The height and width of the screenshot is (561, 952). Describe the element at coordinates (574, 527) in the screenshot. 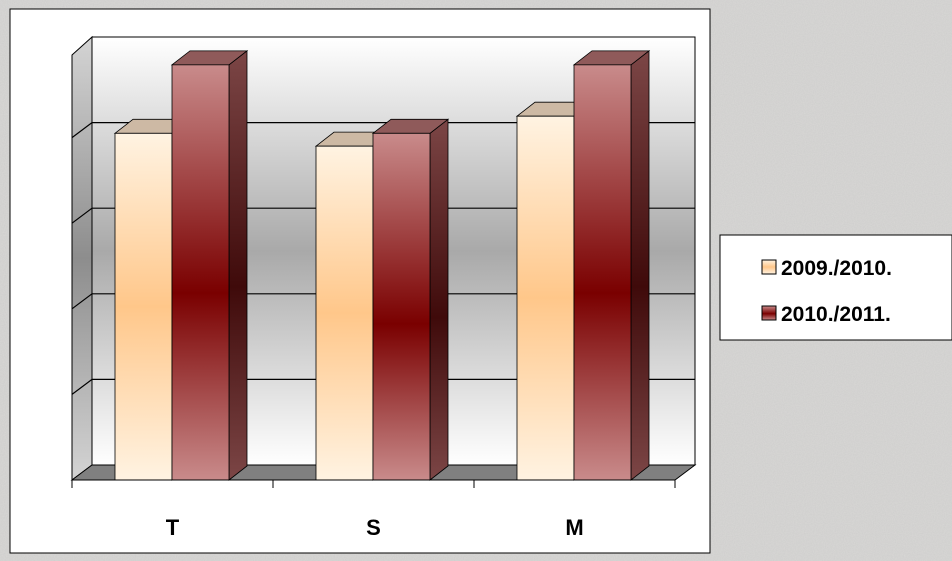

I see `category-label: M` at that location.